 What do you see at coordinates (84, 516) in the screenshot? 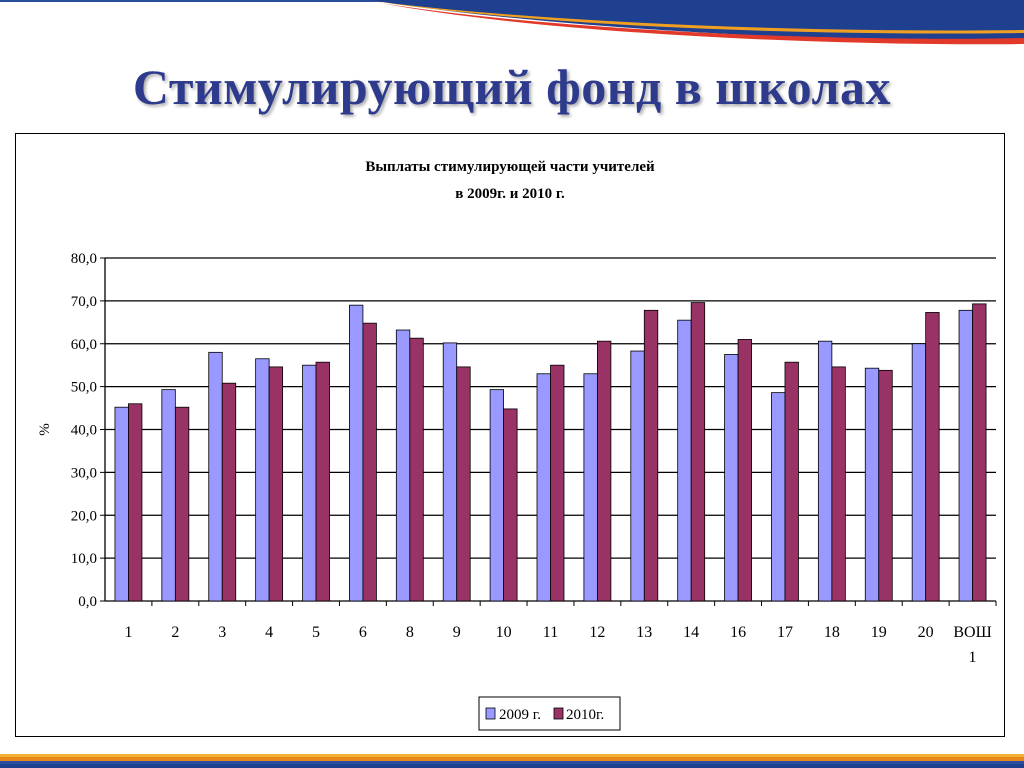
I see `y-tick-label: 20,0` at bounding box center [84, 516].